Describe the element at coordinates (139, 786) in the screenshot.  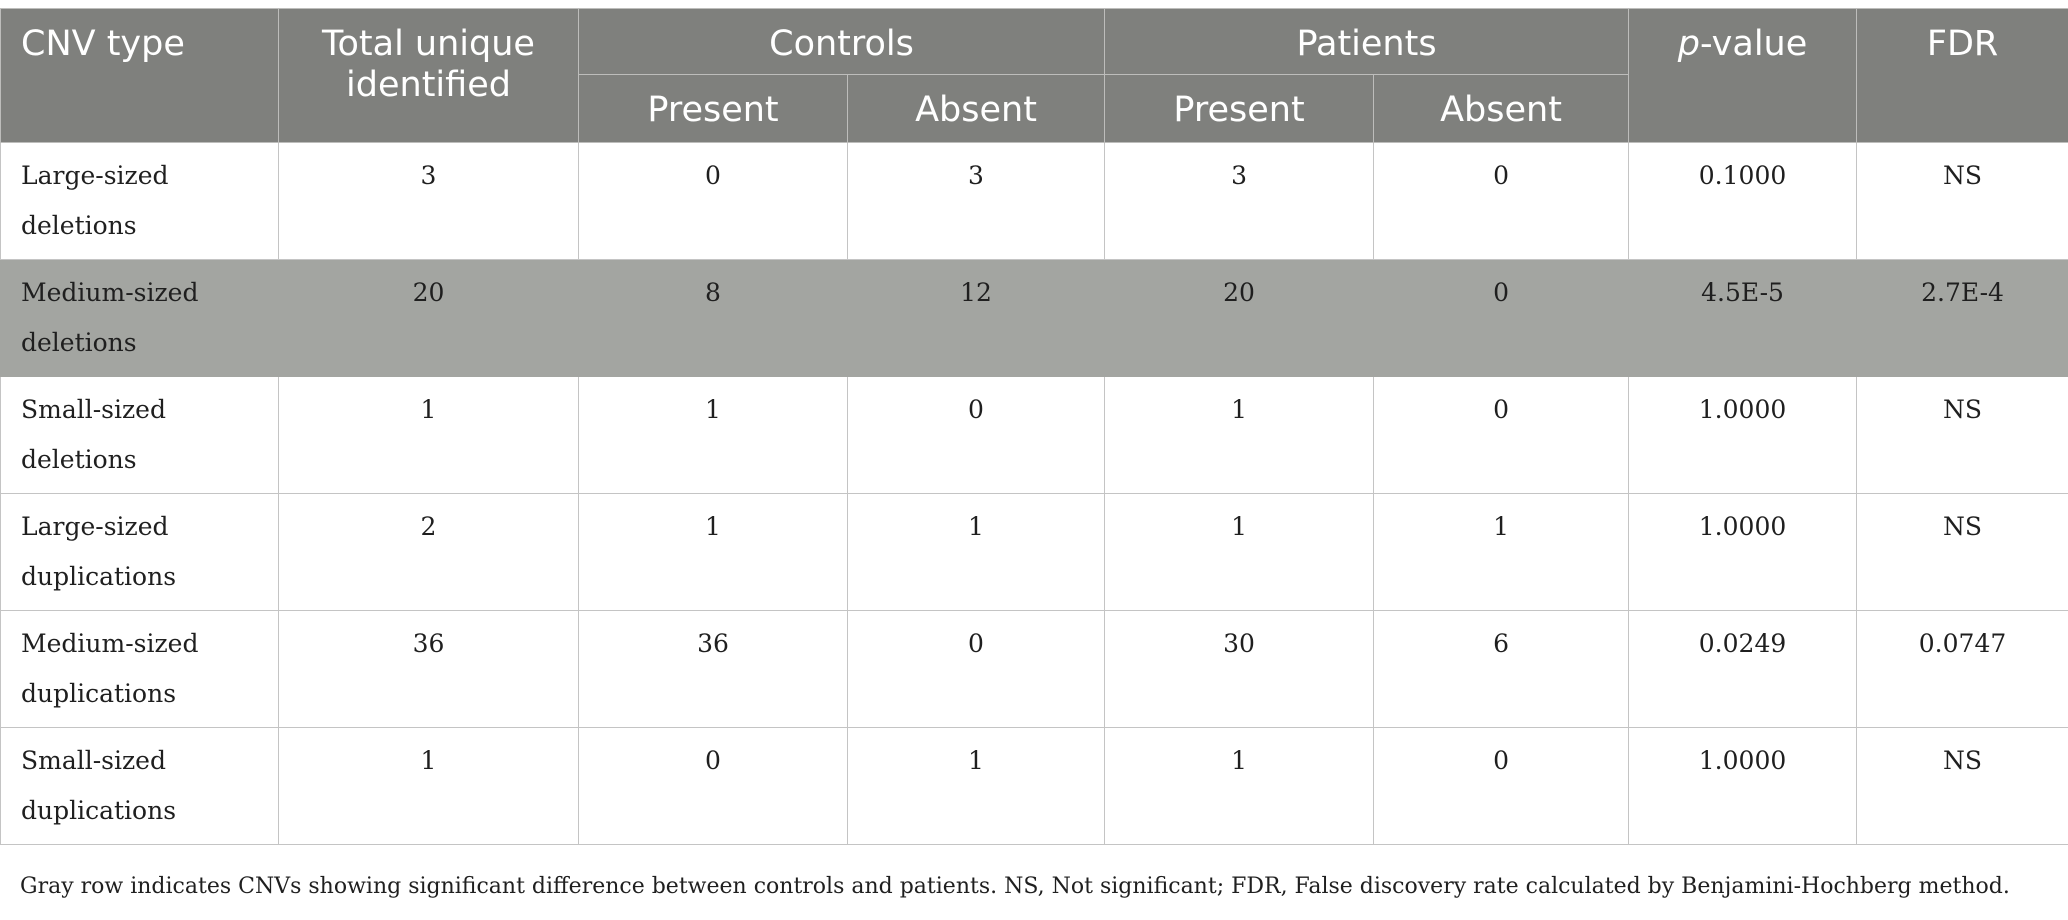
I see `cell-cnv-type: Small-sized duplications` at that location.